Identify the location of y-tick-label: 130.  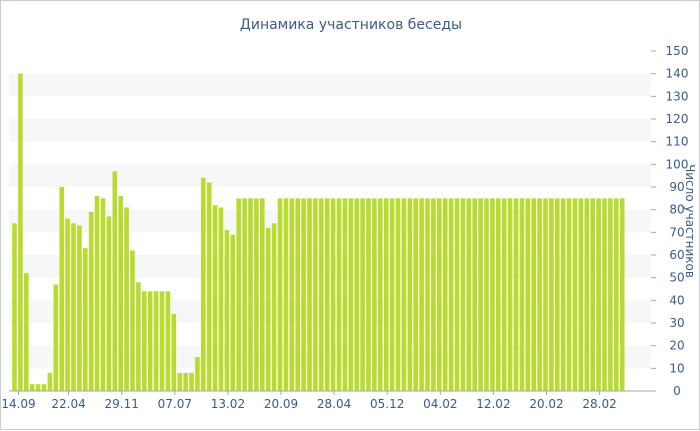
(677, 96).